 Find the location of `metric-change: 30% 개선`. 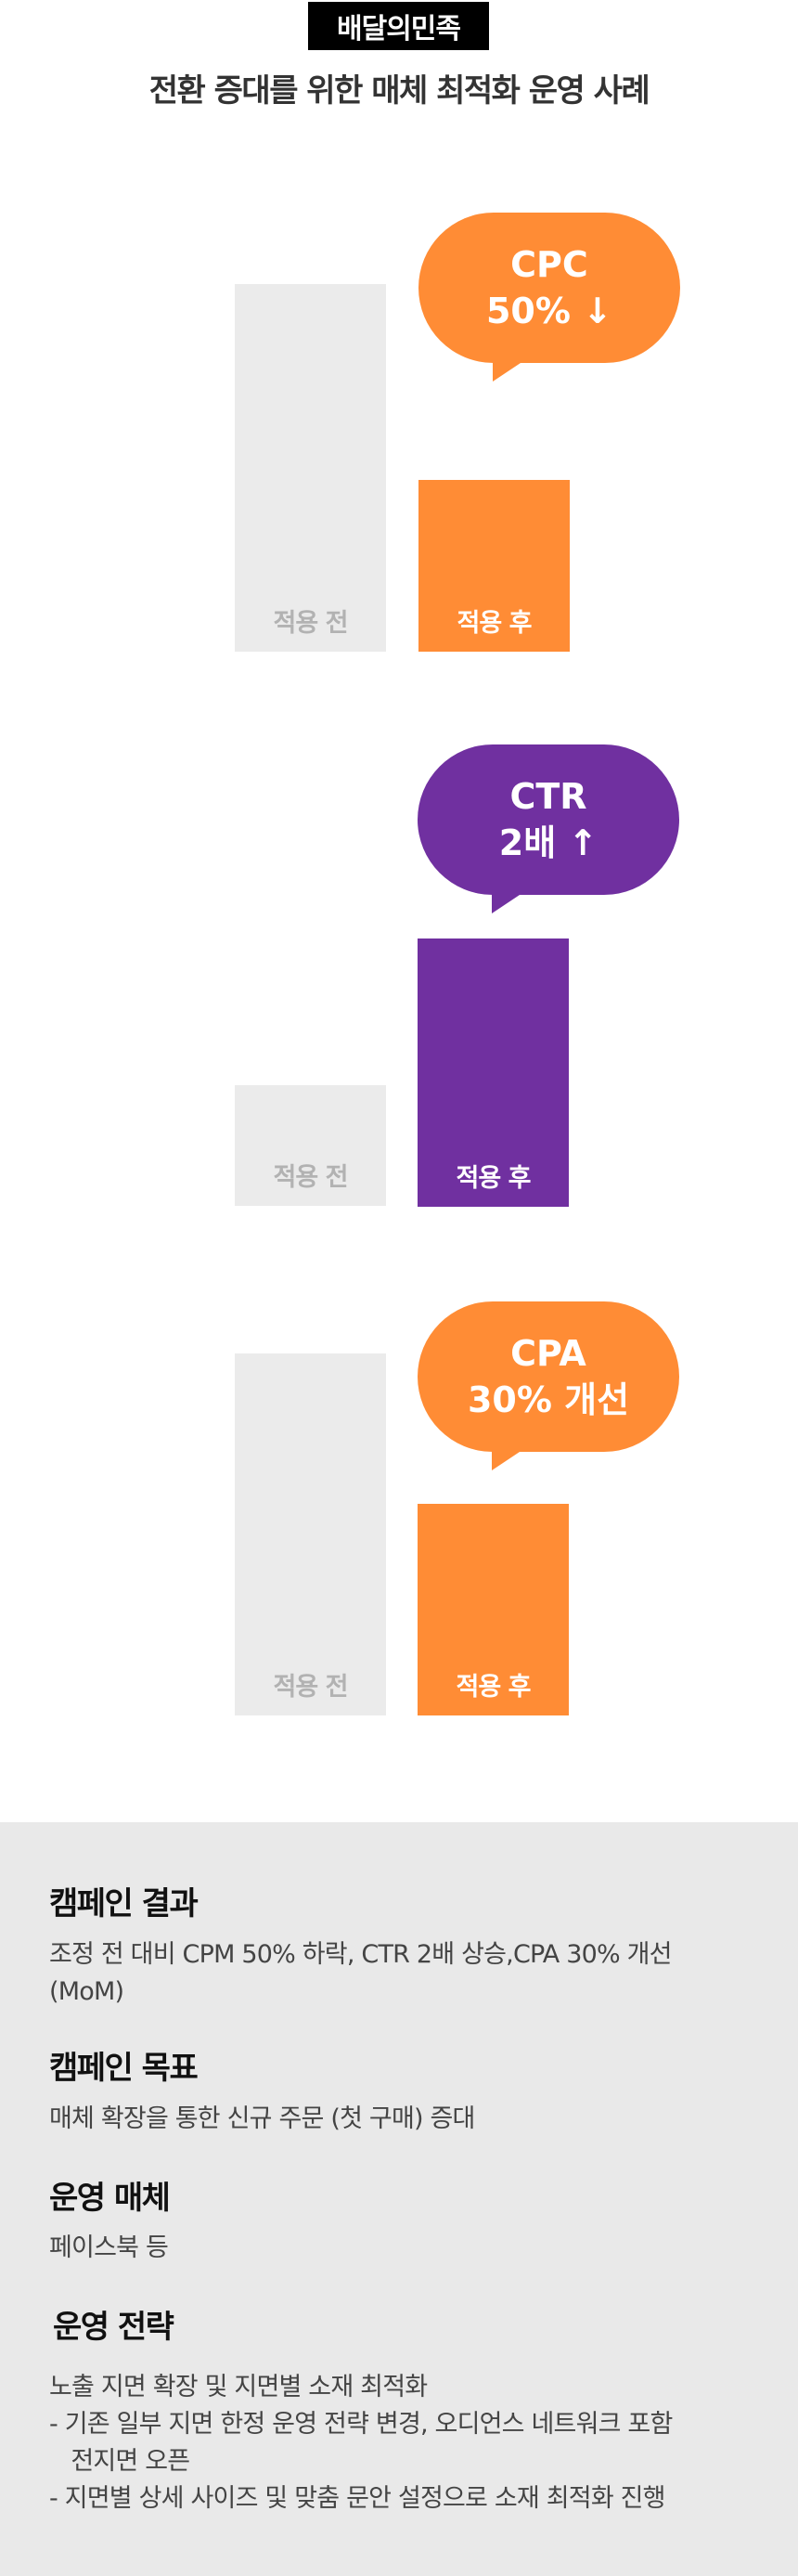

metric-change: 30% 개선 is located at coordinates (548, 1399).